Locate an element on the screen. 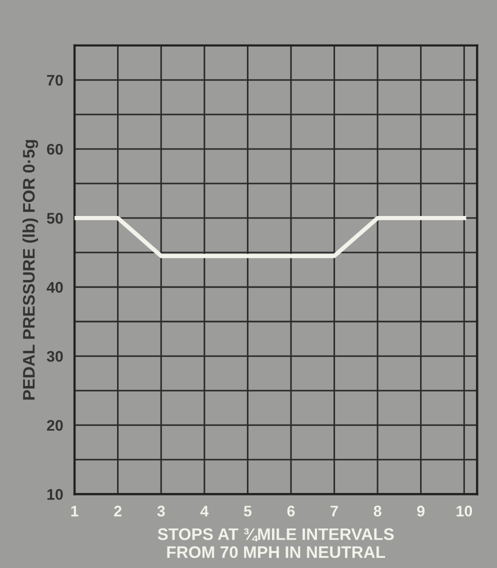 The width and height of the screenshot is (497, 568). y-tick-label: 20 is located at coordinates (54, 425).